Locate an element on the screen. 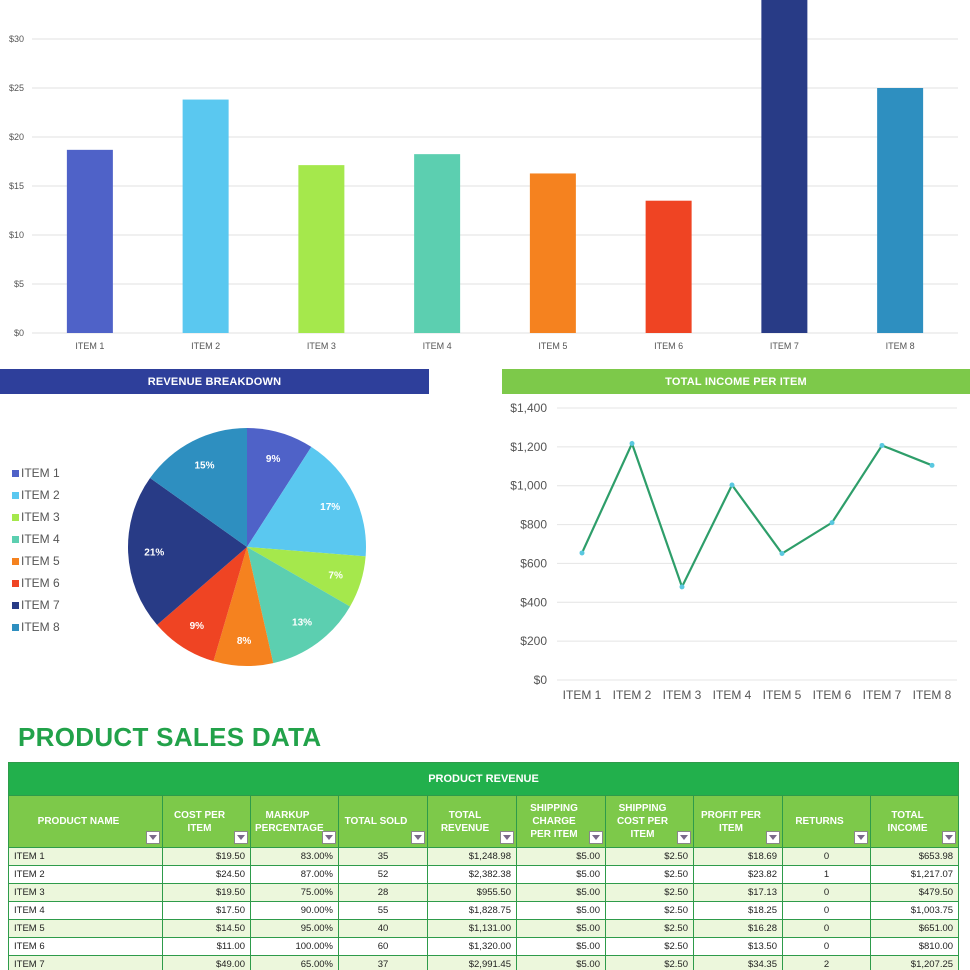  table-cell: ITEM 1 is located at coordinates (85, 856).